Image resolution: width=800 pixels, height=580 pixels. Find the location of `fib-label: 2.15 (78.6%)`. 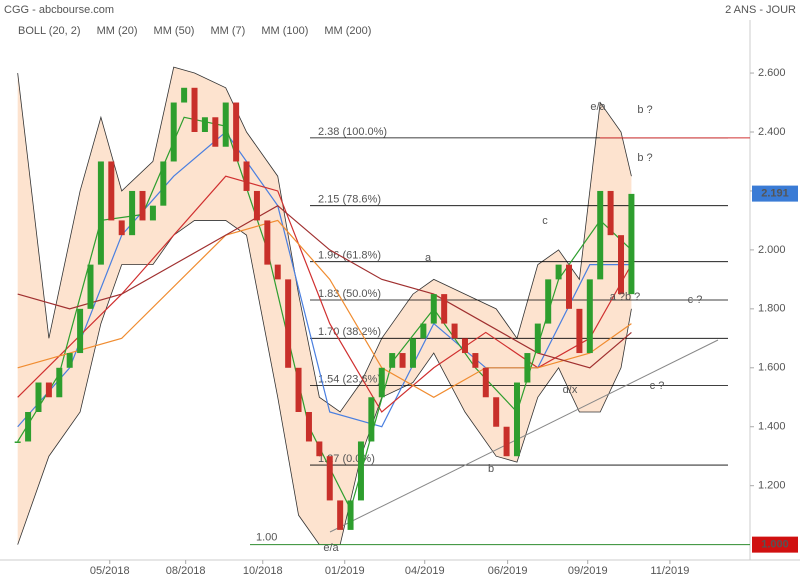

fib-label: 2.15 (78.6%) is located at coordinates (349, 200).